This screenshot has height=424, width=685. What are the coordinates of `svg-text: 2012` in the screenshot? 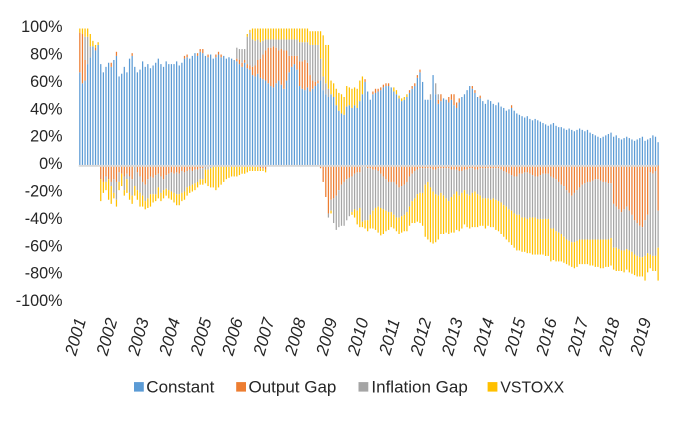 It's located at (420, 336).